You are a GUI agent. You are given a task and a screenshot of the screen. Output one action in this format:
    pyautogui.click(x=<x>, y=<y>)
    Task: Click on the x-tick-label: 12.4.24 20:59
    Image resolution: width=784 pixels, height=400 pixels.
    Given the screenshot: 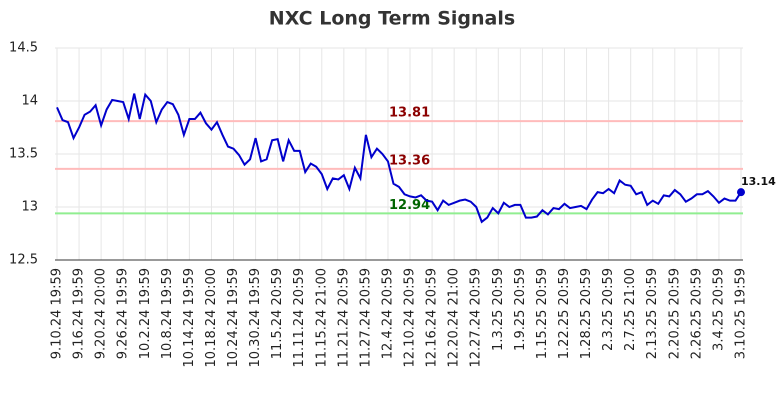 What is the action you would take?
    pyautogui.click(x=387, y=313)
    